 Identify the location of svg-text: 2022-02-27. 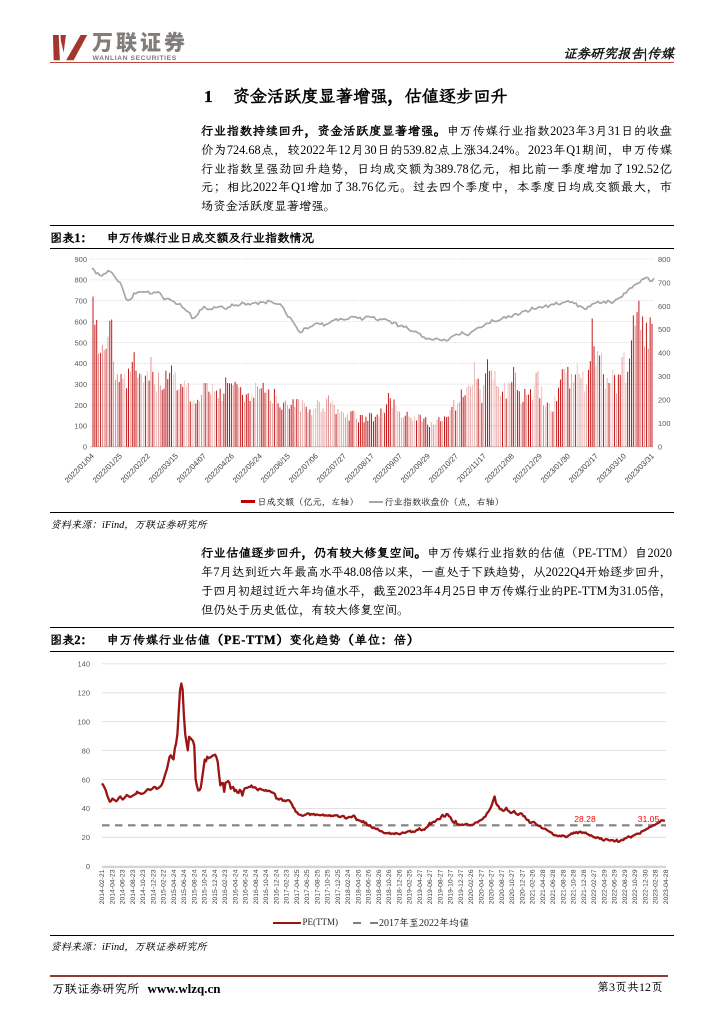
(594, 886).